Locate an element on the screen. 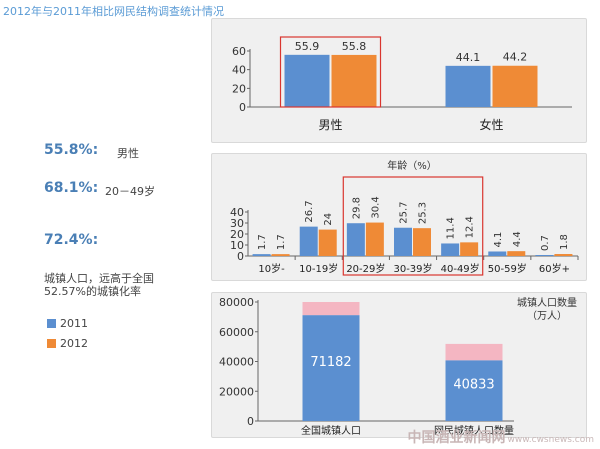 Image resolution: width=600 pixels, height=449 pixels. bar-全国城镇人口-base is located at coordinates (331, 368).